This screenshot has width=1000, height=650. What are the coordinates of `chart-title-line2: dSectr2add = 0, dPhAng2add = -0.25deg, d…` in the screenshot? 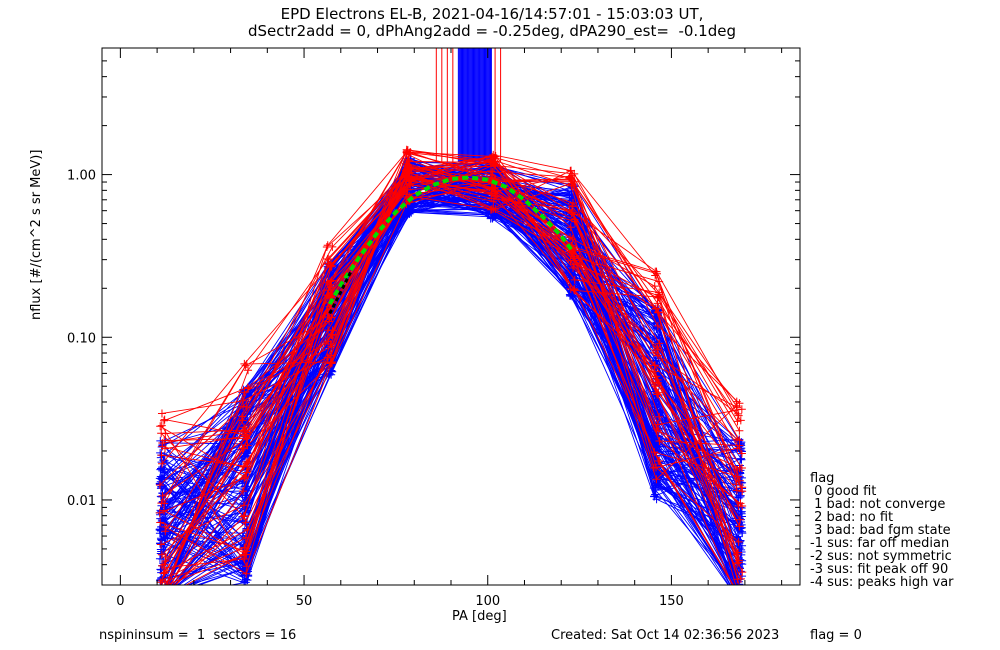 It's located at (492, 31).